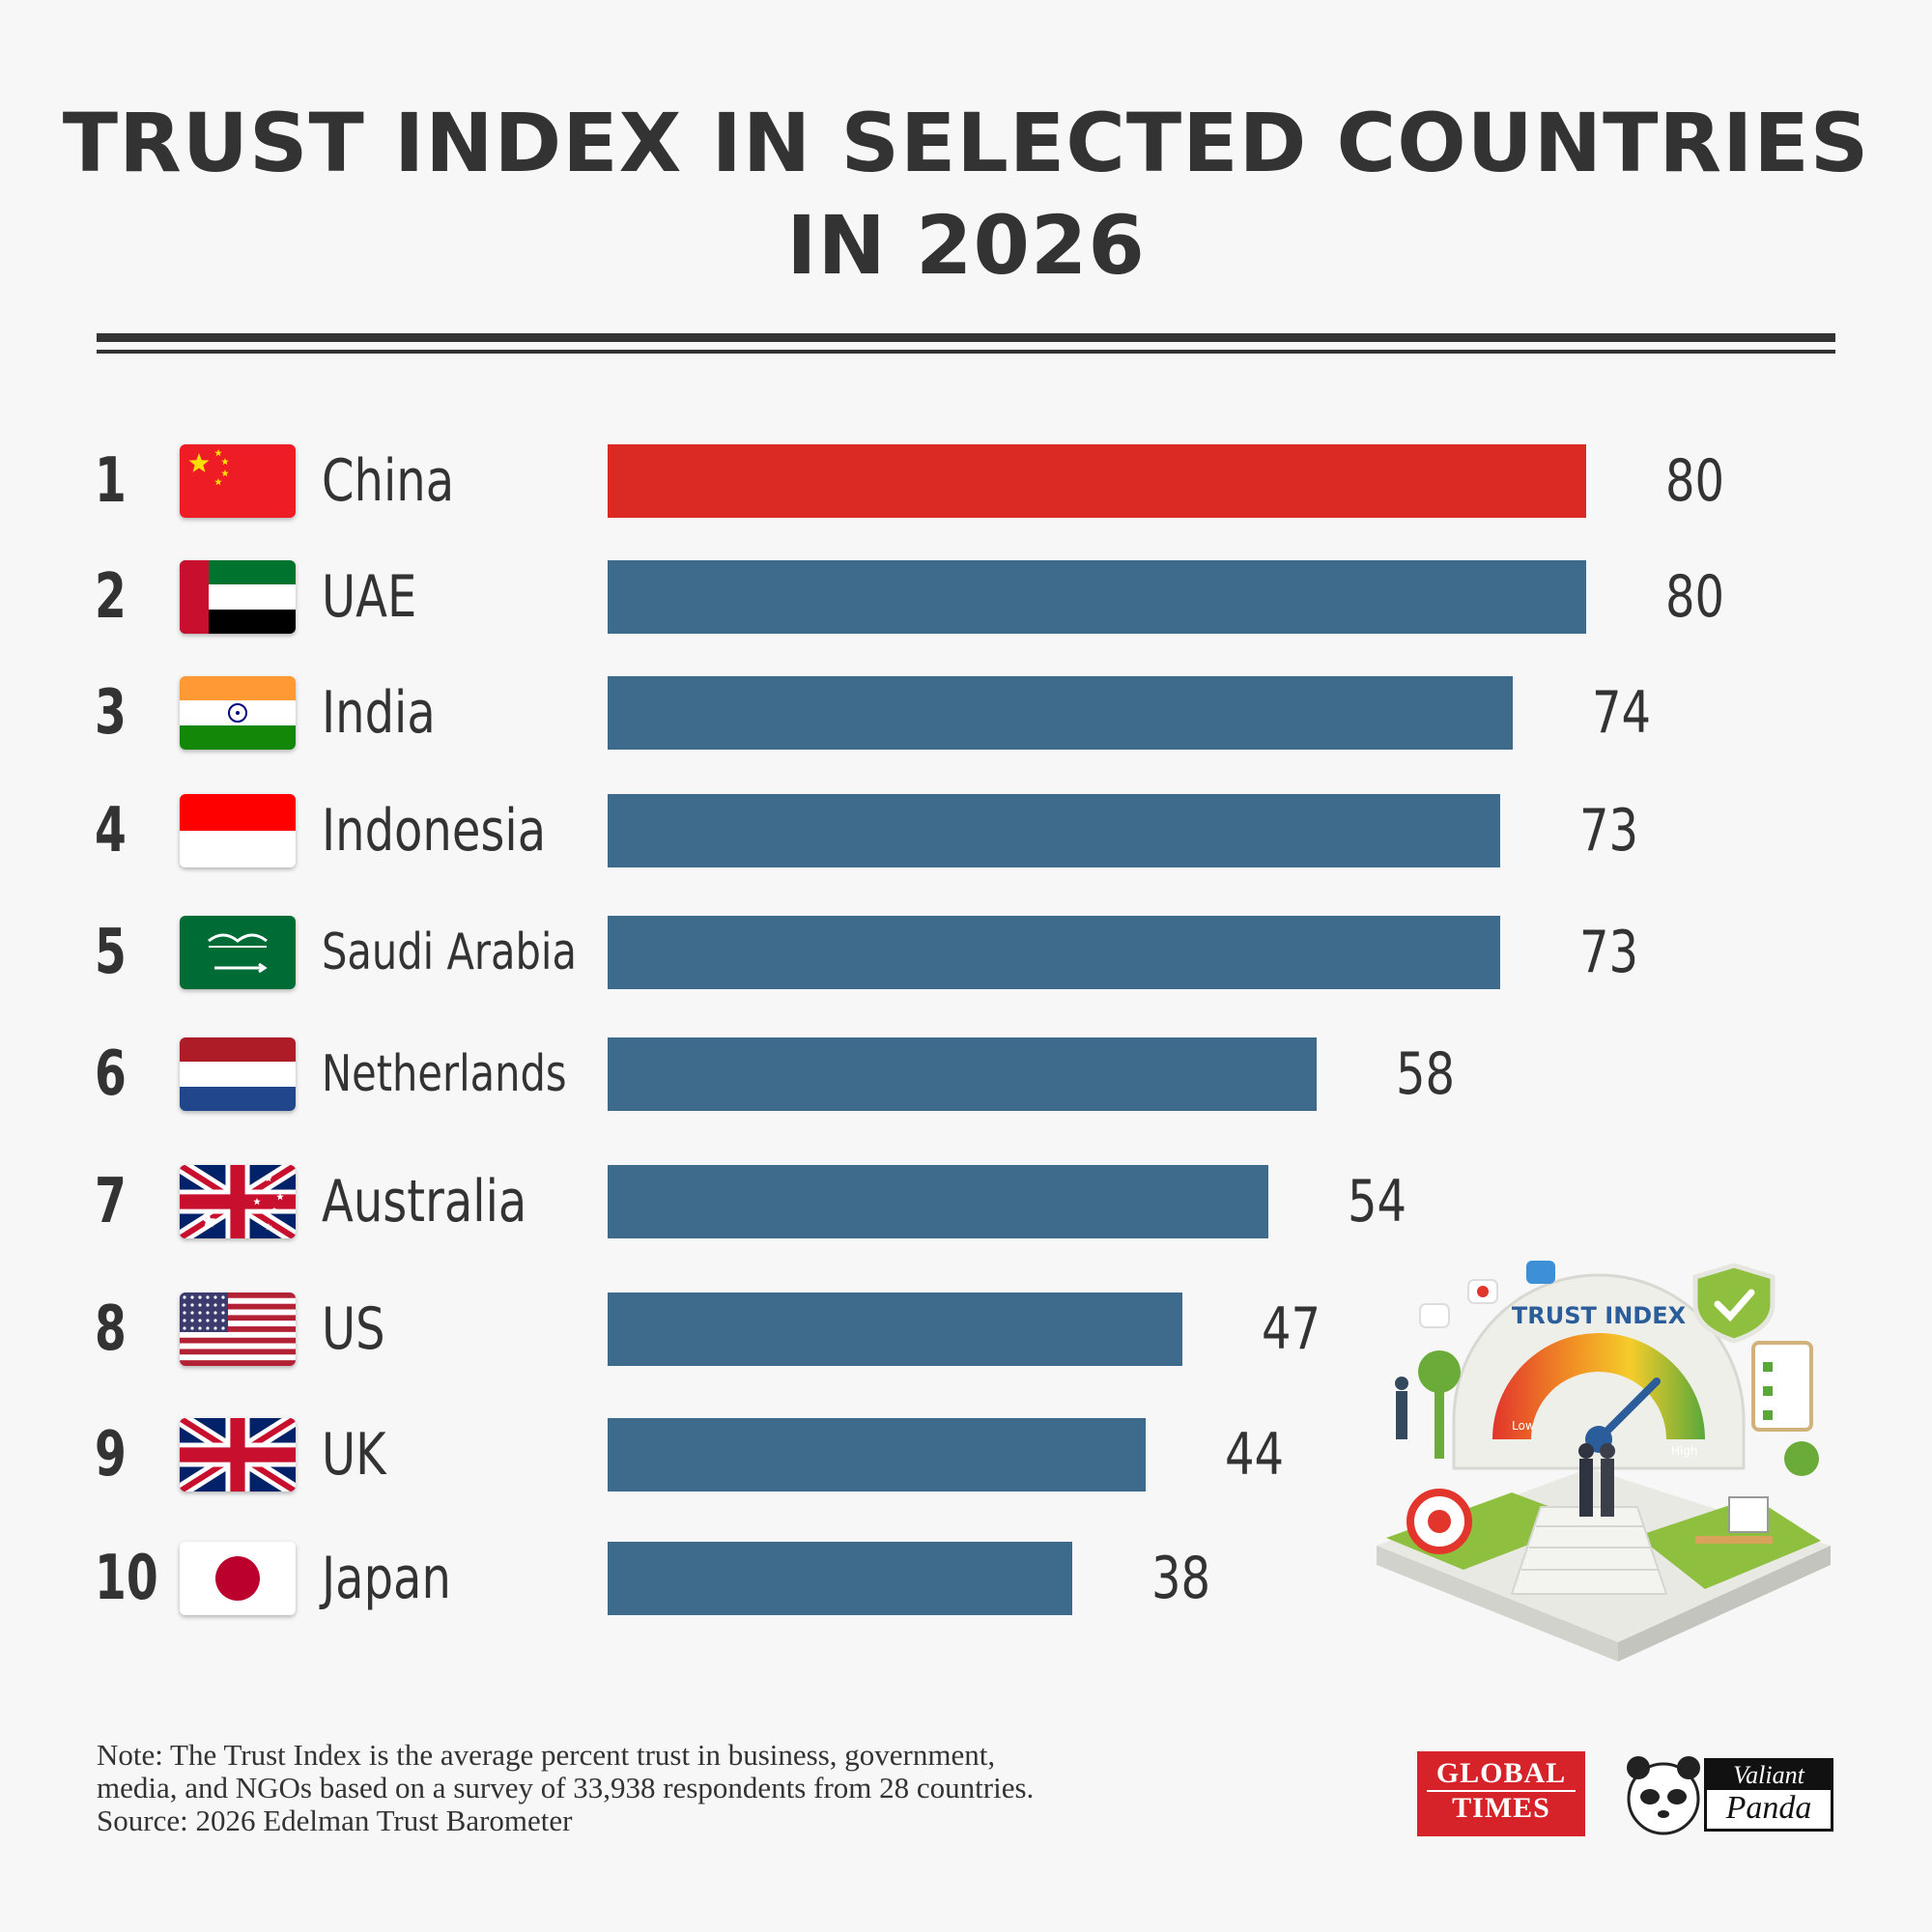 This screenshot has height=1932, width=1932. Describe the element at coordinates (111, 1329) in the screenshot. I see `rank-label: 8` at that location.